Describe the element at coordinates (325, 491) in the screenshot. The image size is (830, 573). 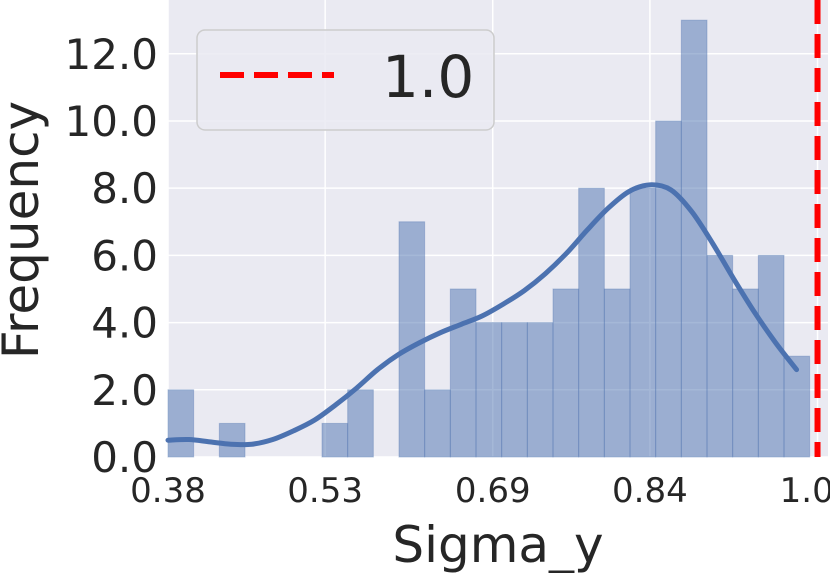
I see `x-tick-label: 0.53` at that location.